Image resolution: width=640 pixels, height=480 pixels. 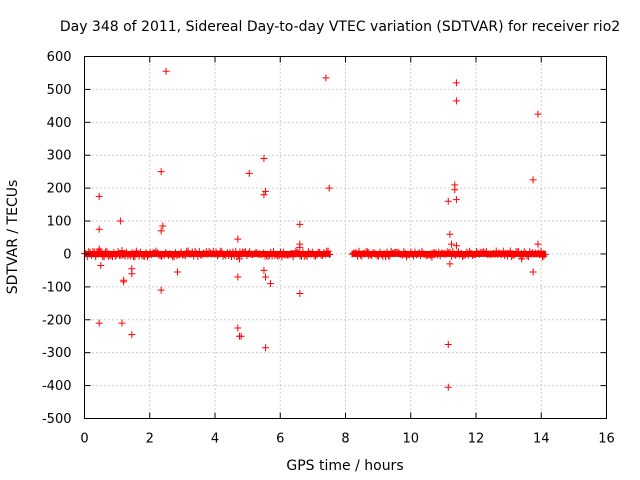 I want to click on x-tick-label: 12, so click(x=476, y=439).